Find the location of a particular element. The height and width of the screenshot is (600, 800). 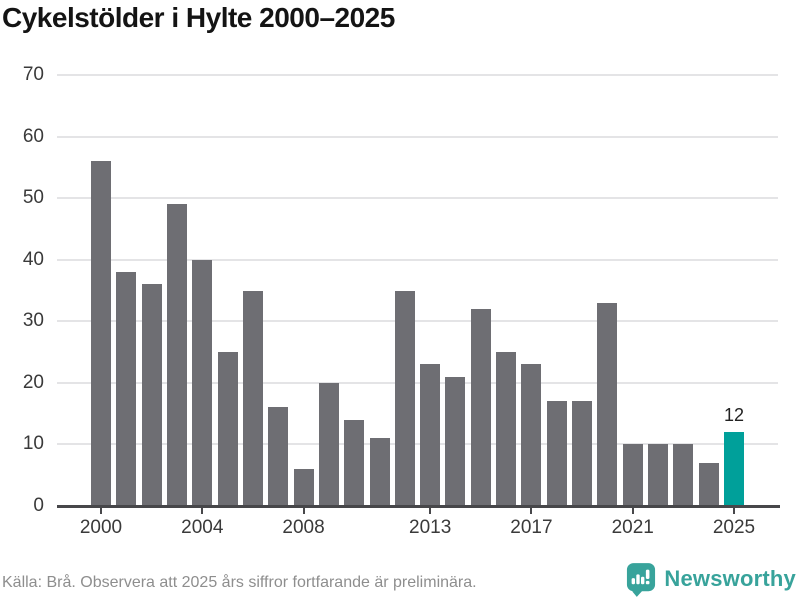

bar-2009 is located at coordinates (328, 444).